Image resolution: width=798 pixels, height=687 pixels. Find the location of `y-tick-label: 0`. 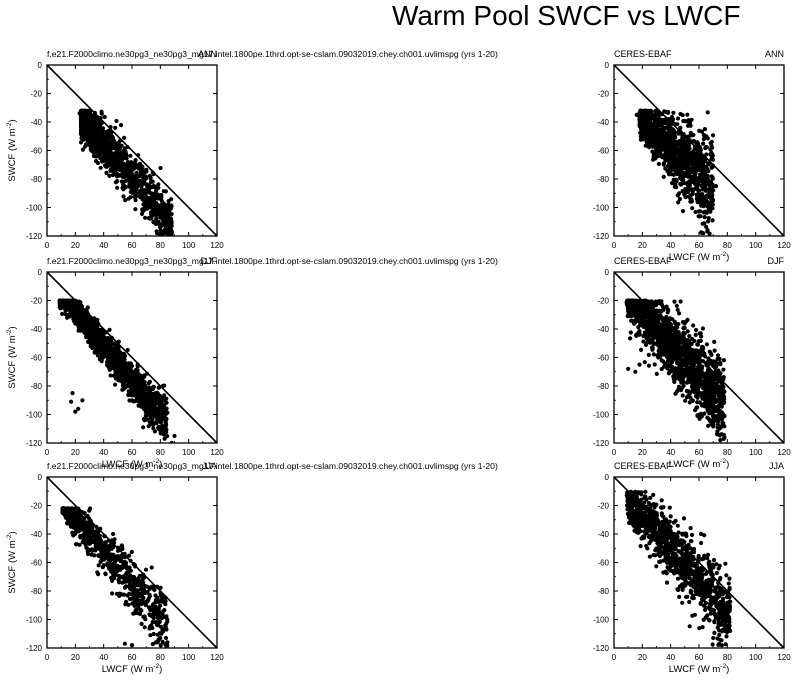

y-tick-label: 0 is located at coordinates (607, 65).